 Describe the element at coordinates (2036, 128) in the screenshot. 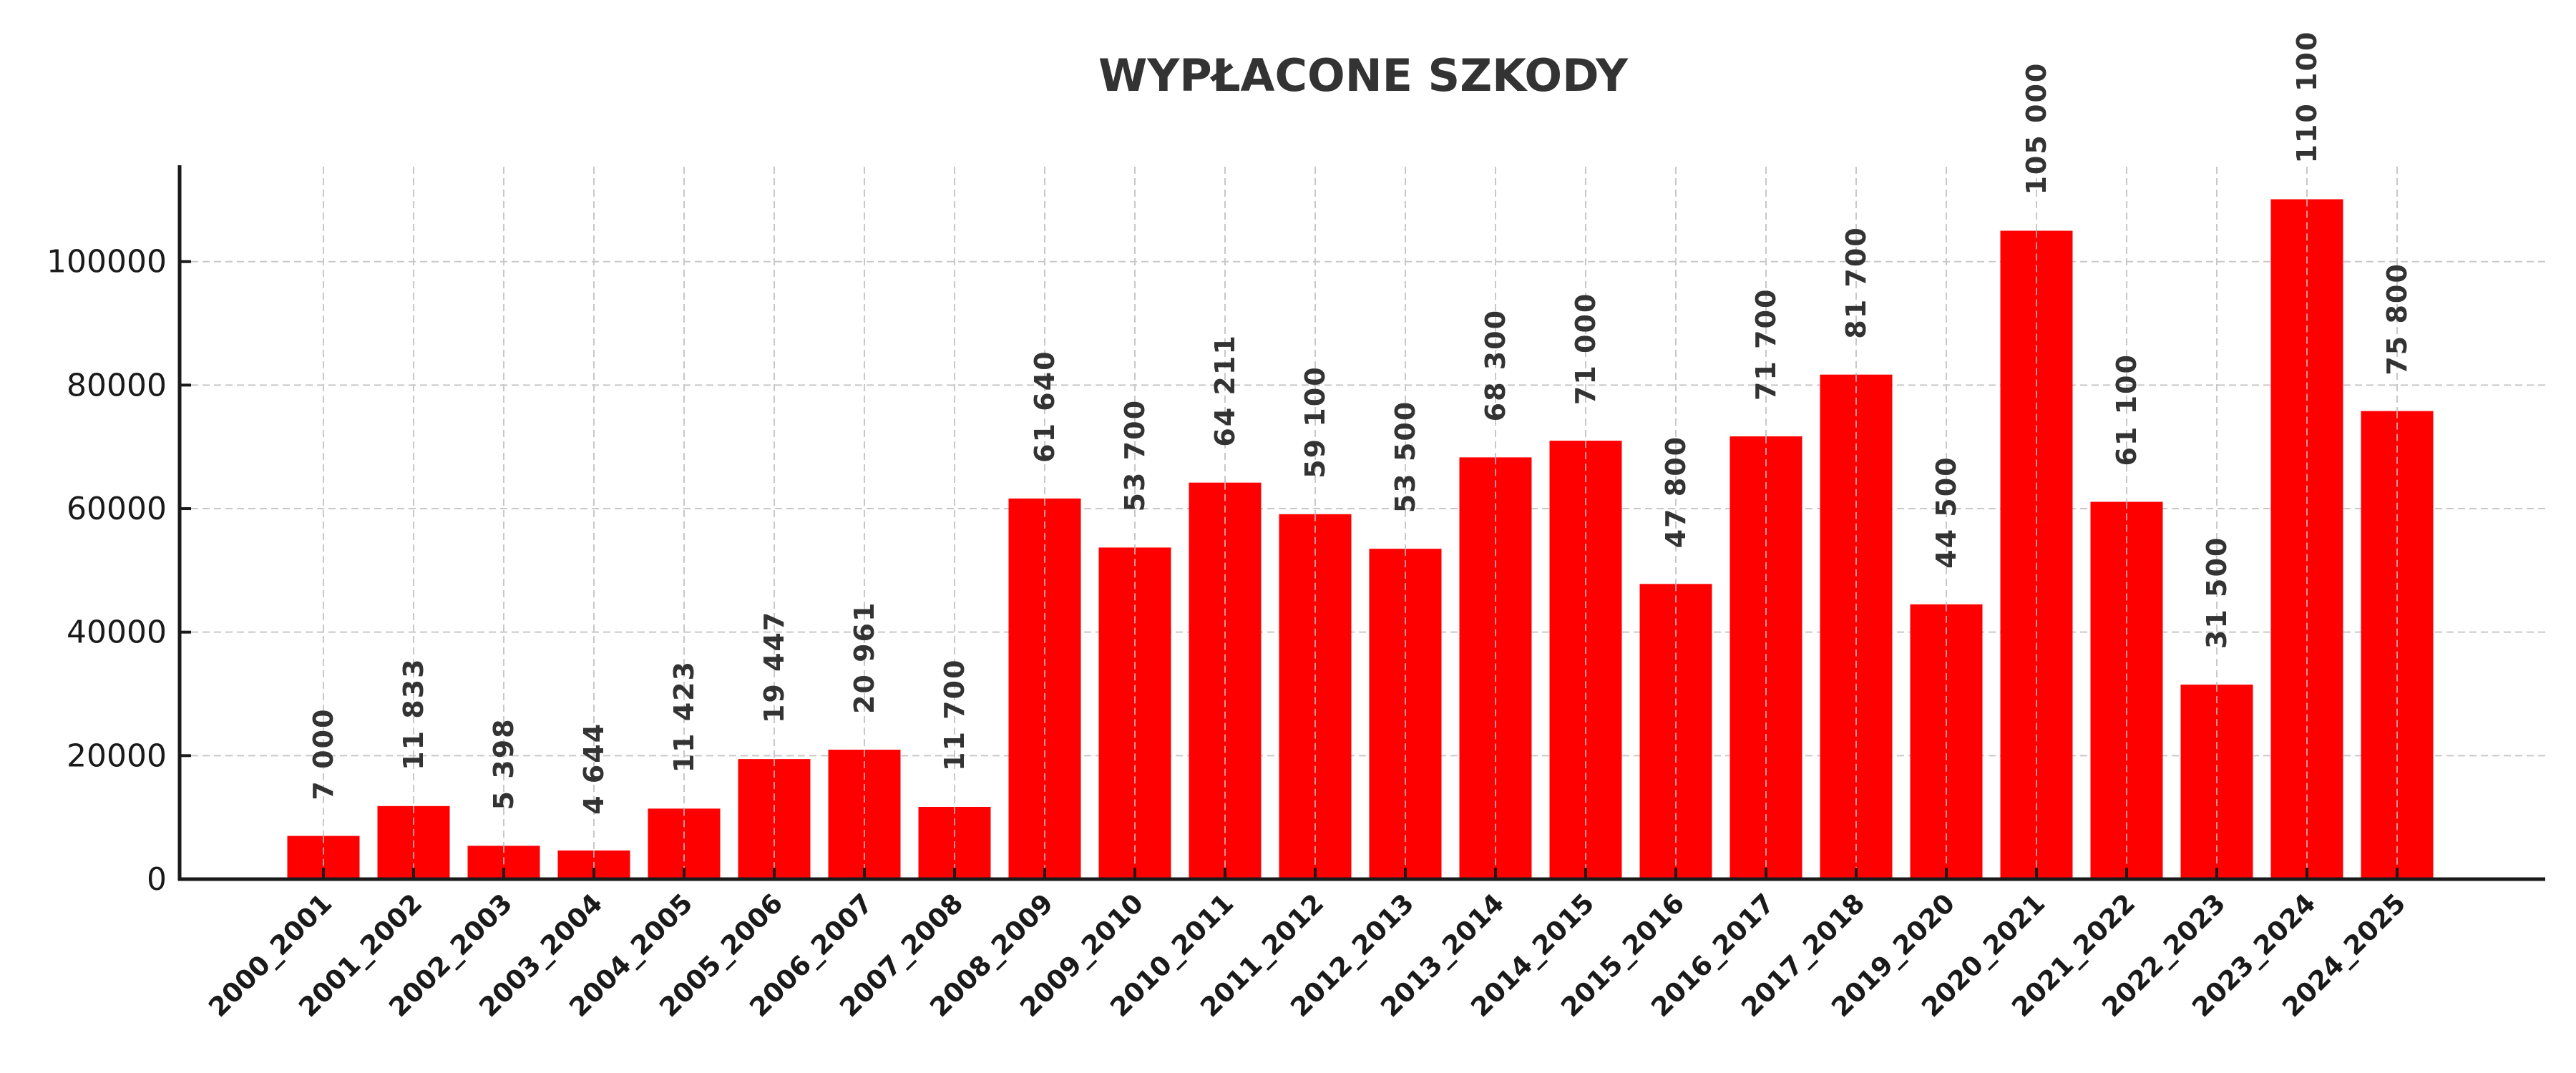

I see `value-label: 105 000` at that location.